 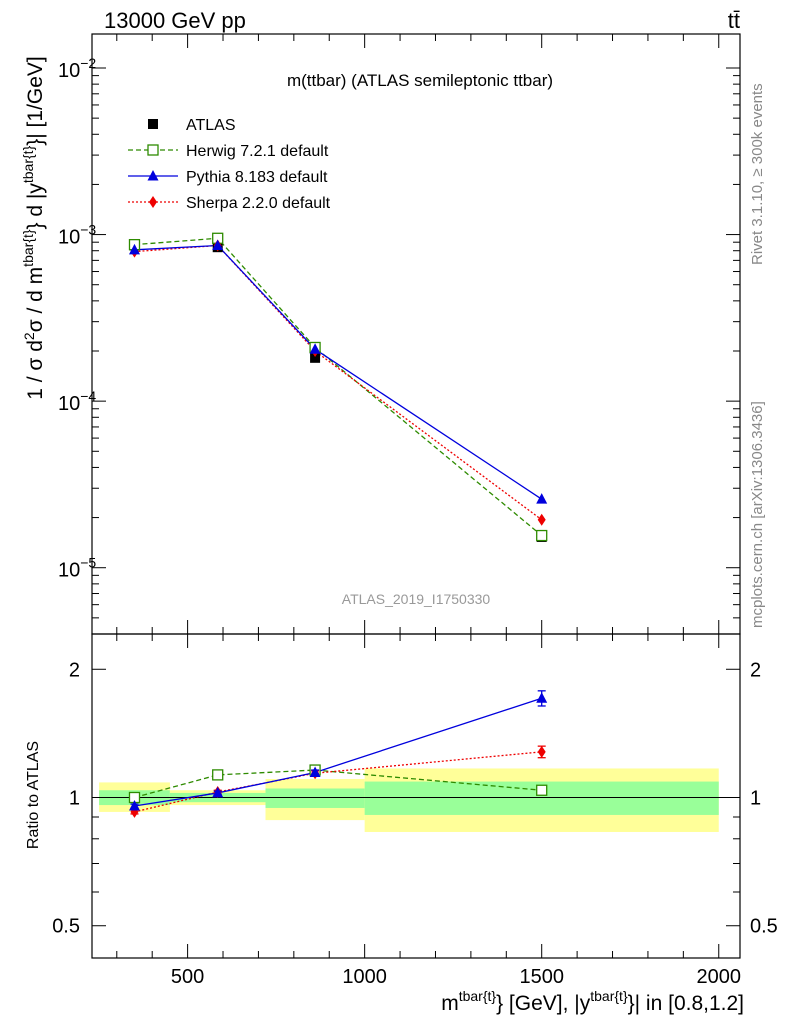 I want to click on legend-label: ATLAS, so click(x=211, y=125).